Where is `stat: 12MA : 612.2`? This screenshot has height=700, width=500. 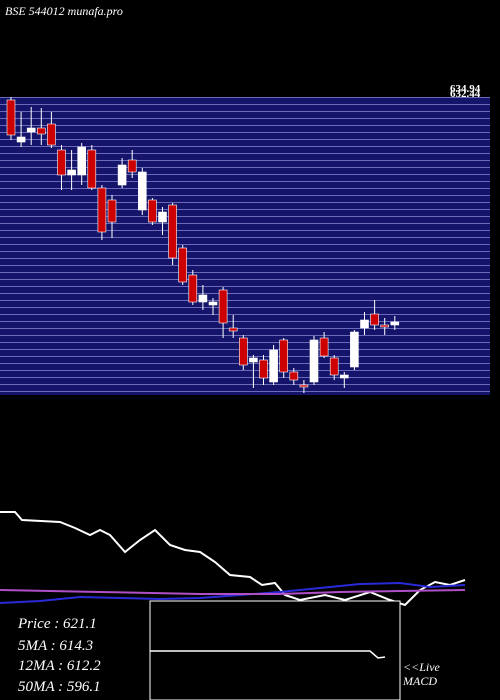 stat: 12MA : 612.2 is located at coordinates (59, 666).